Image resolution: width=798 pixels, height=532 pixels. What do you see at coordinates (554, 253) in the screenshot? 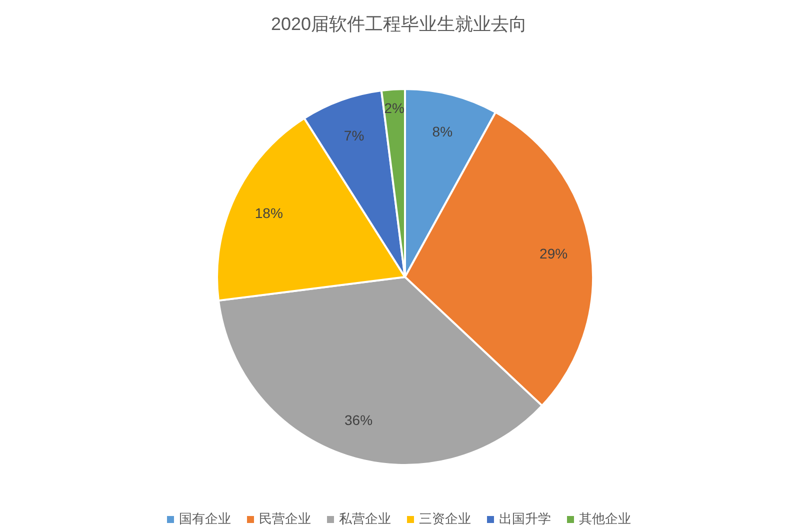
I see `data-label: 29%` at bounding box center [554, 253].